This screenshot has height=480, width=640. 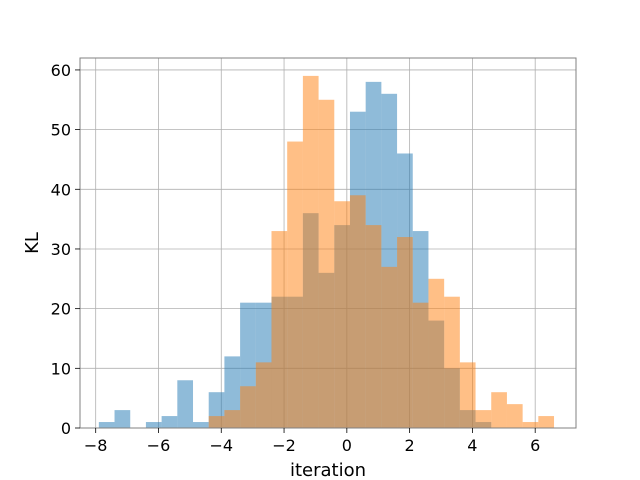 I want to click on x-axis-label: iteration, so click(x=328, y=470).